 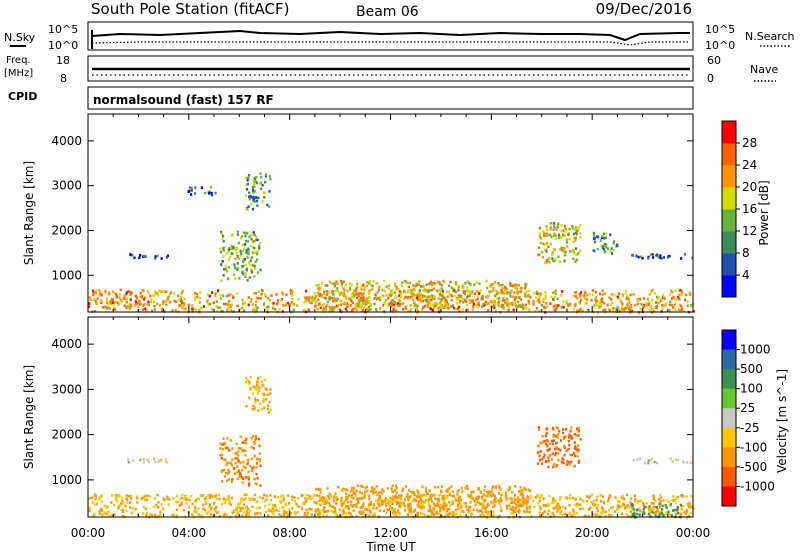 What do you see at coordinates (747, 408) in the screenshot?
I see `velocity-colorbar-tick-label: 25` at bounding box center [747, 408].